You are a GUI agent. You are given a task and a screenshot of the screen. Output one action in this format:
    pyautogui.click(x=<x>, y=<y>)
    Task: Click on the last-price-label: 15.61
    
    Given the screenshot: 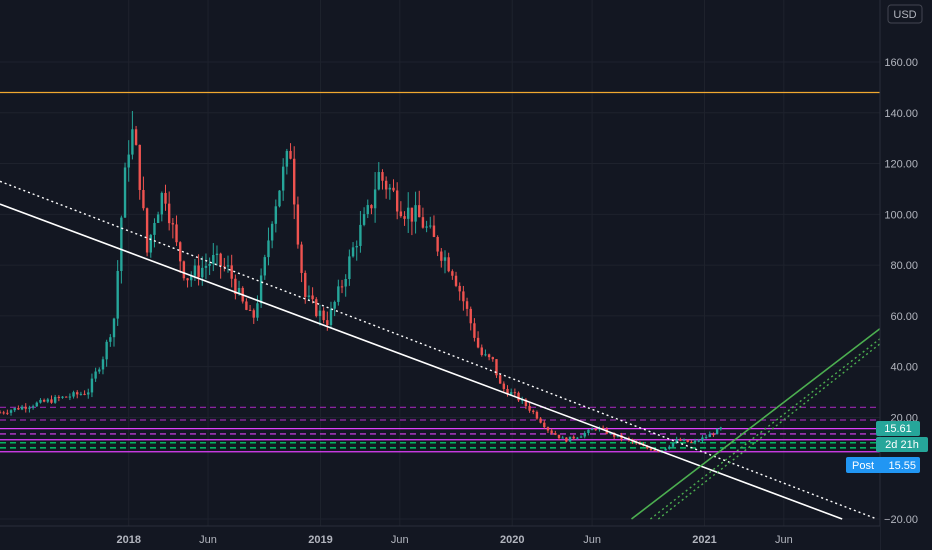 What is the action you would take?
    pyautogui.click(x=898, y=429)
    